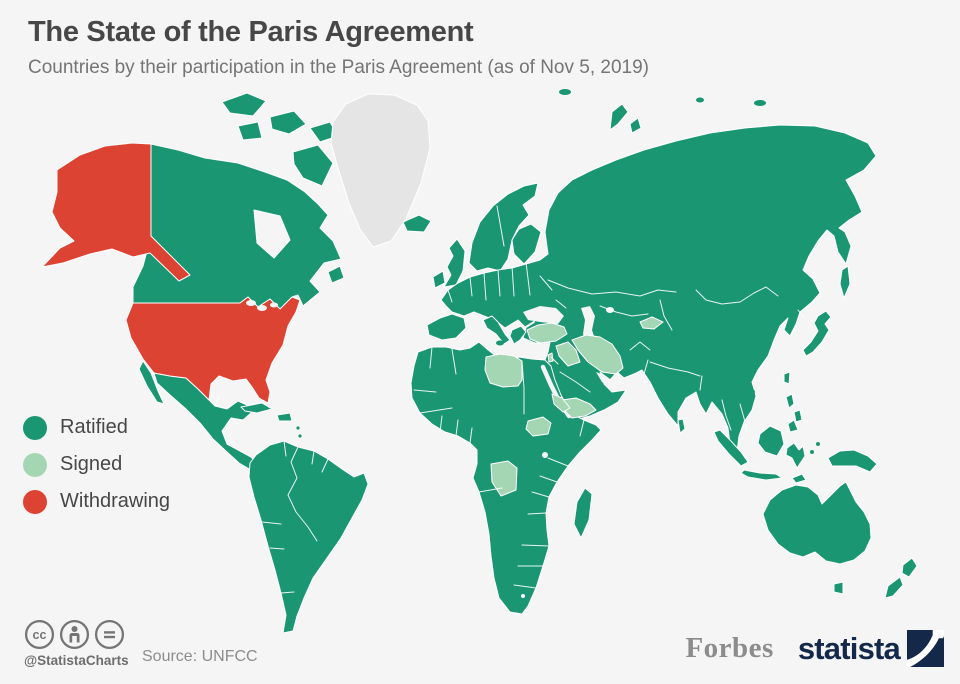  Describe the element at coordinates (200, 656) in the screenshot. I see `source-credit: Source: UNFCC` at that location.